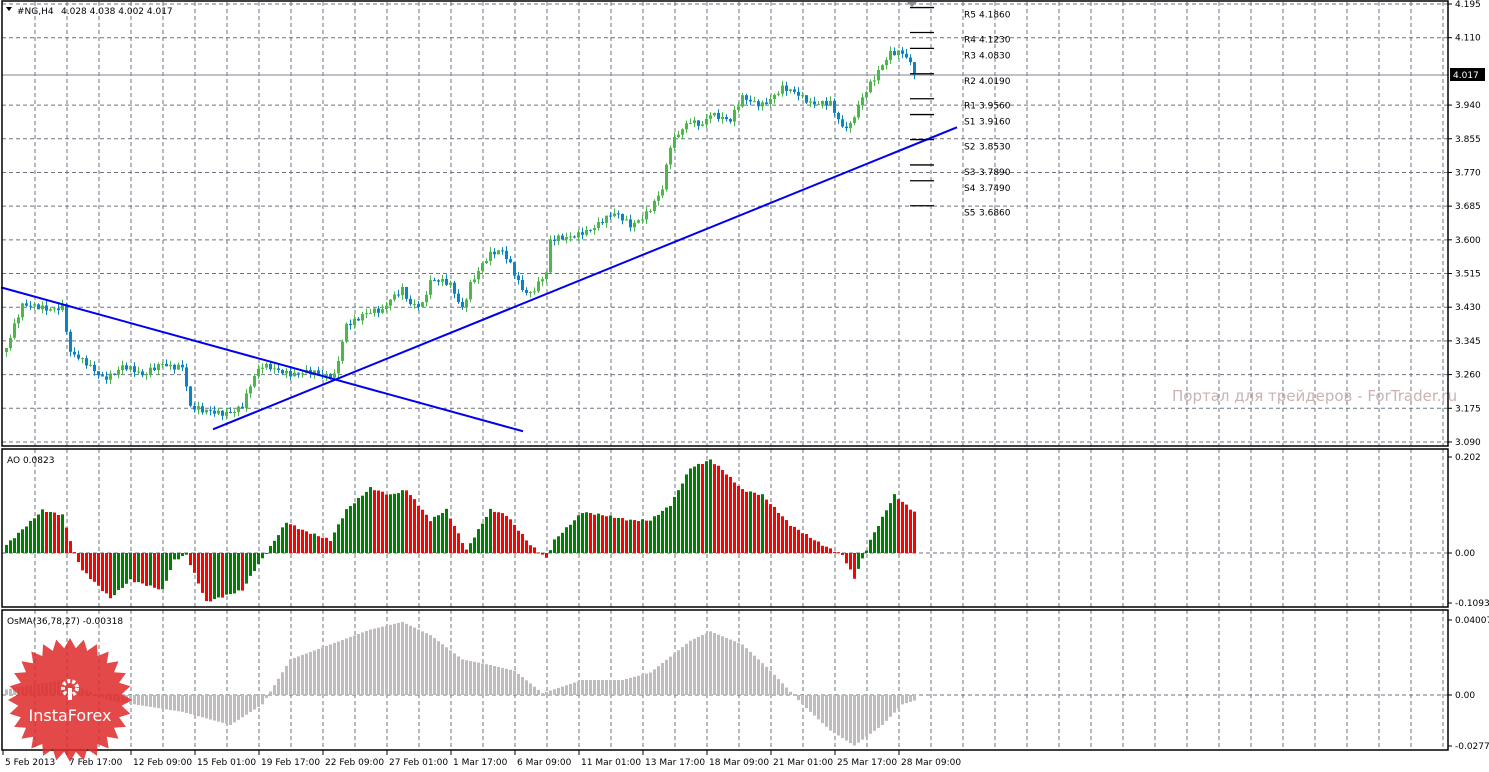  Describe the element at coordinates (1472, 604) in the screenshot. I see `ao-tick-label: -0.1093` at that location.